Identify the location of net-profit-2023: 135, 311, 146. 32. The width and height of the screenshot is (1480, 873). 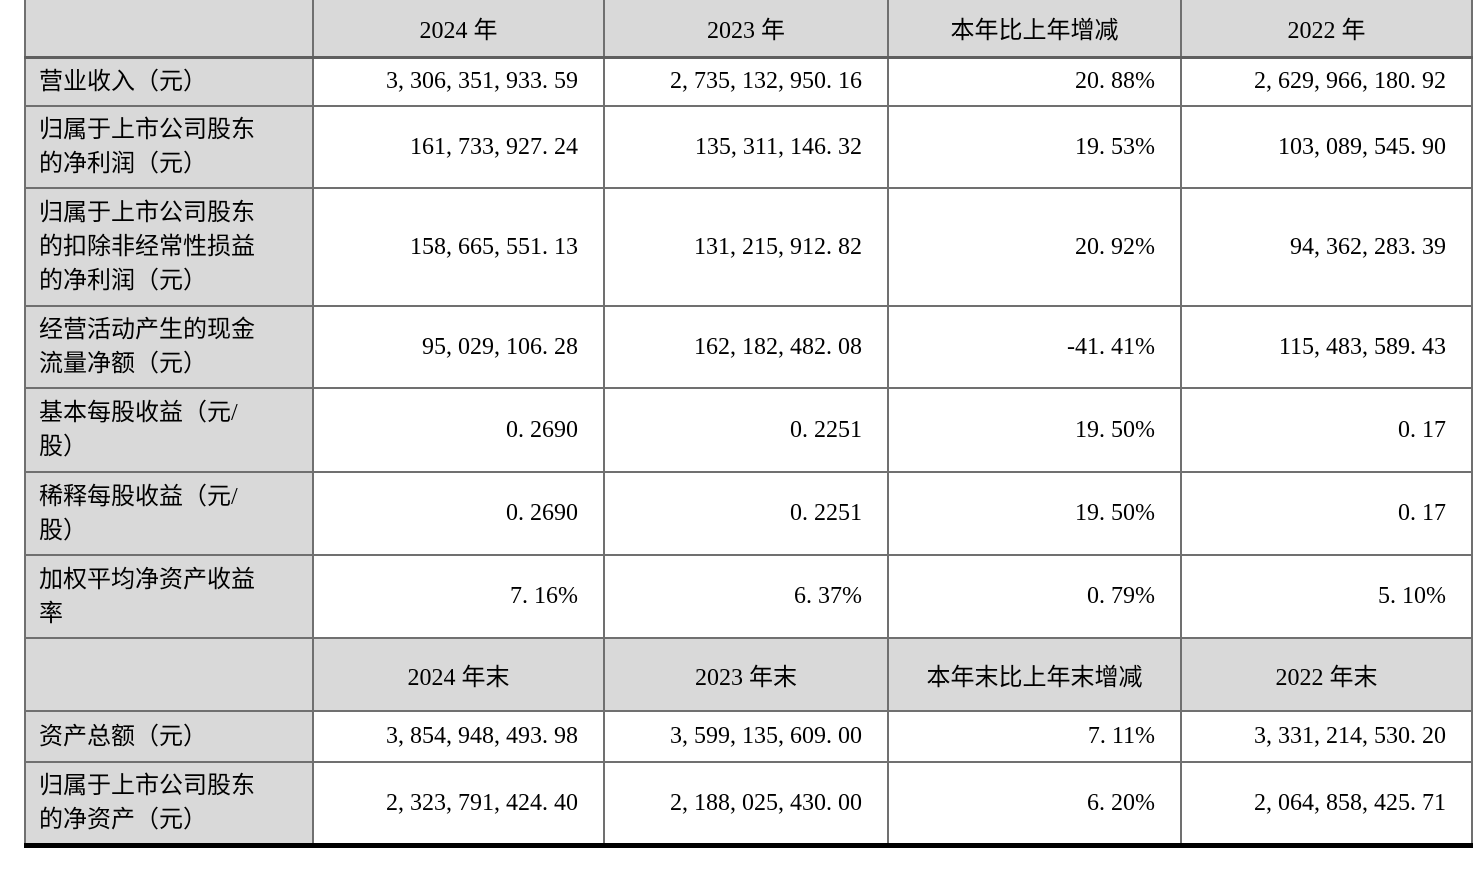
(746, 147).